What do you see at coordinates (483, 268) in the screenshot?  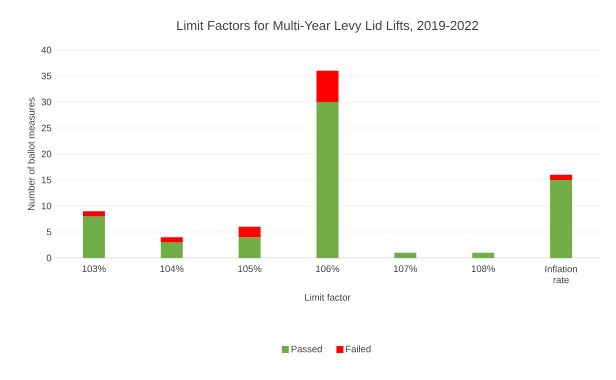 I see `x-tick-label: 108%` at bounding box center [483, 268].